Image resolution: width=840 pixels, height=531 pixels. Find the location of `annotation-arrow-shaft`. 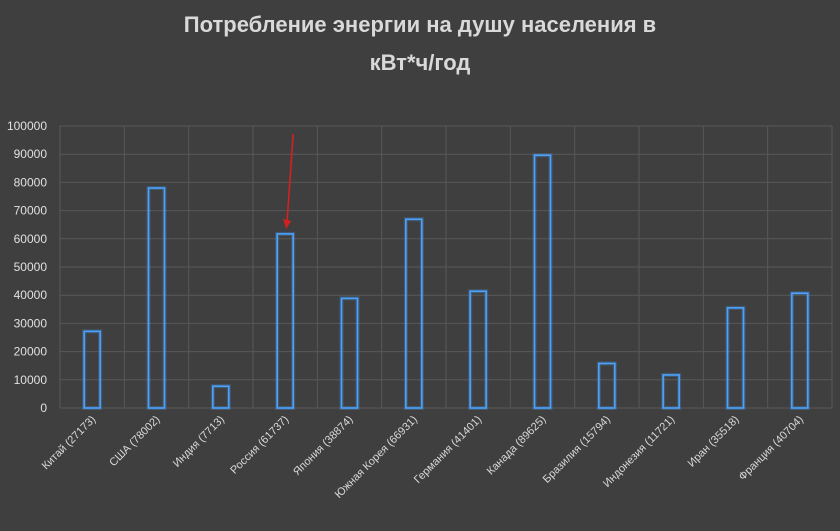

annotation-arrow-shaft is located at coordinates (290, 176).